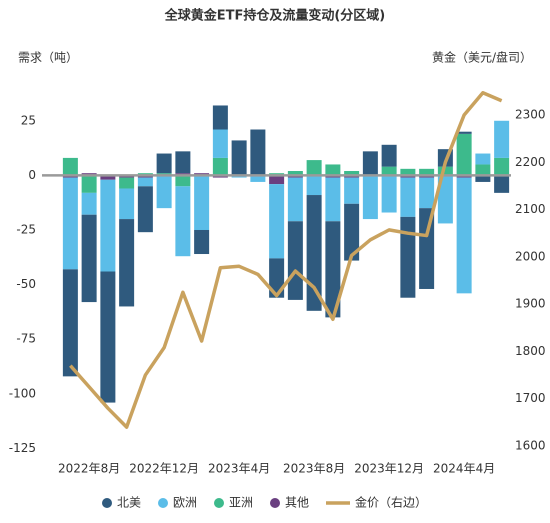  Describe the element at coordinates (275, 16) in the screenshot. I see `chart-title: 全球黄金ETF持仓及流量变动(分区域)` at that location.